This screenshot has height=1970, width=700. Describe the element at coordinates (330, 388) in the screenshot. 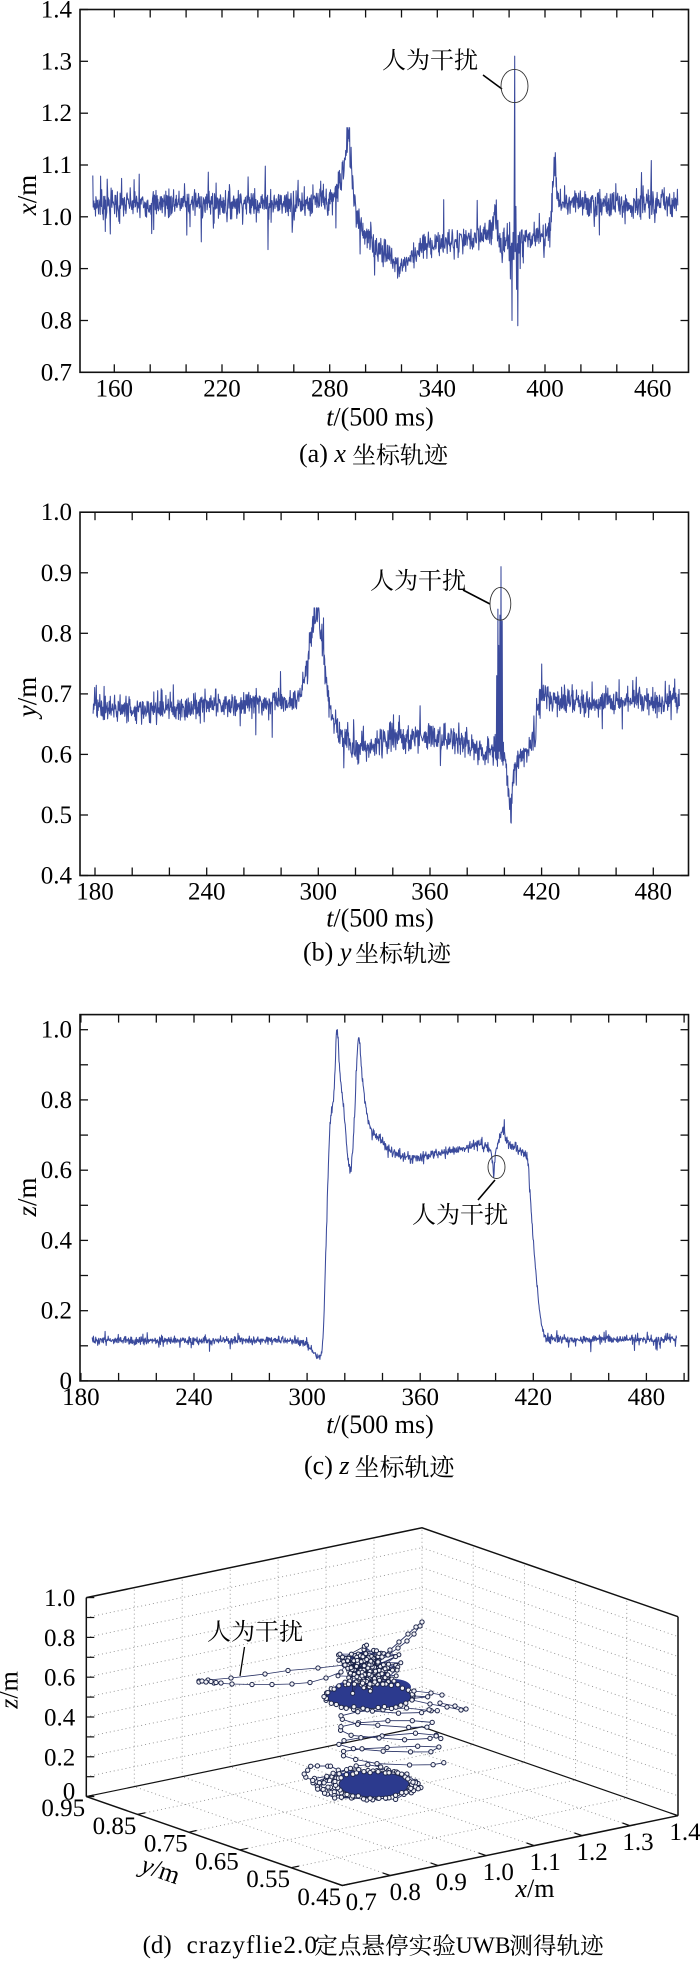

I see `svg-text: 280` at that location.